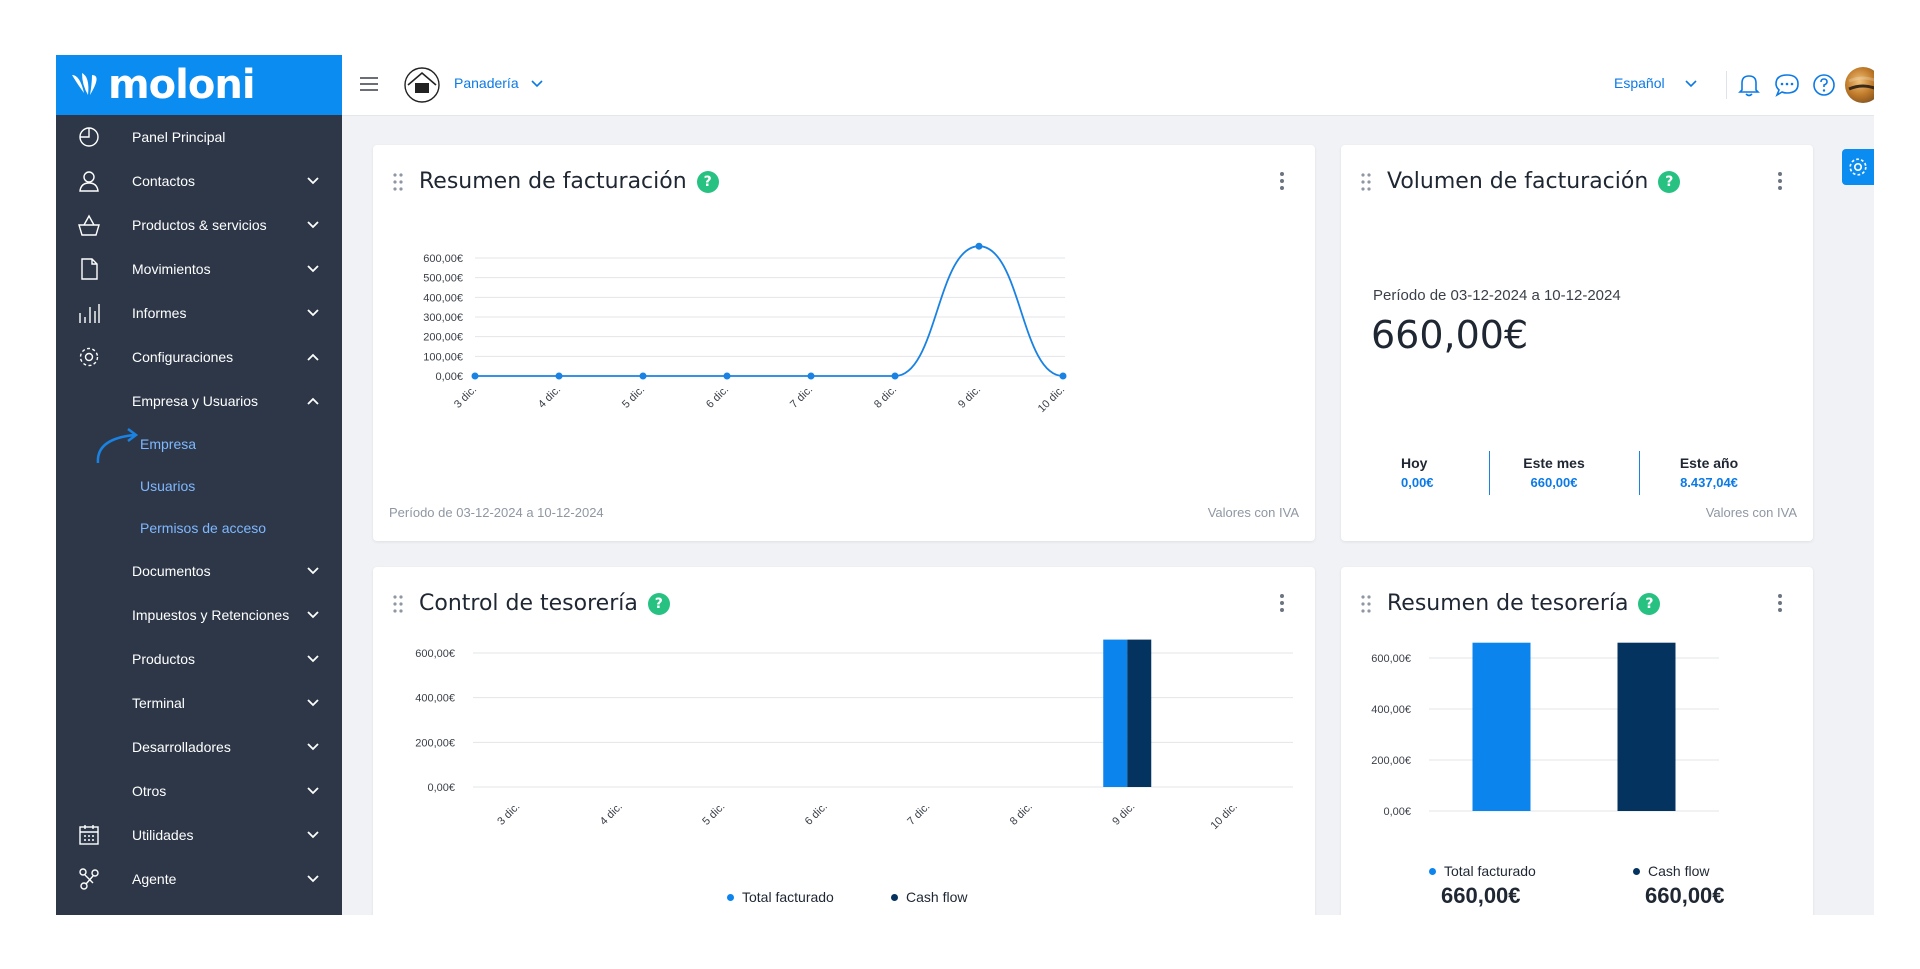 The height and width of the screenshot is (969, 1920). Describe the element at coordinates (89, 181) in the screenshot. I see `user-icon` at that location.